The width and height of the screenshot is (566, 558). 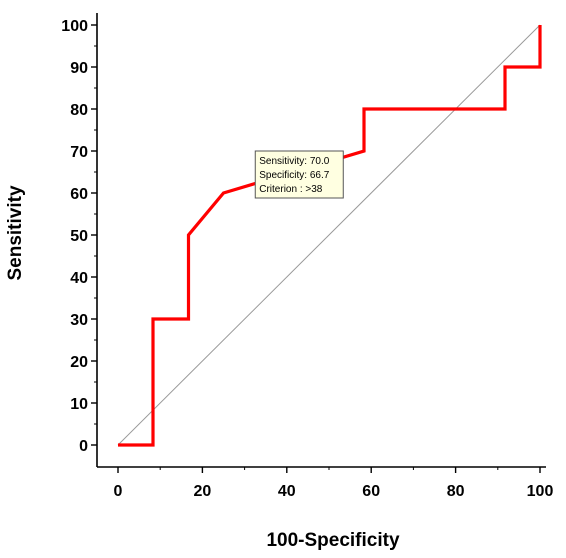 I want to click on y-tick-label: 50, so click(x=79, y=236).